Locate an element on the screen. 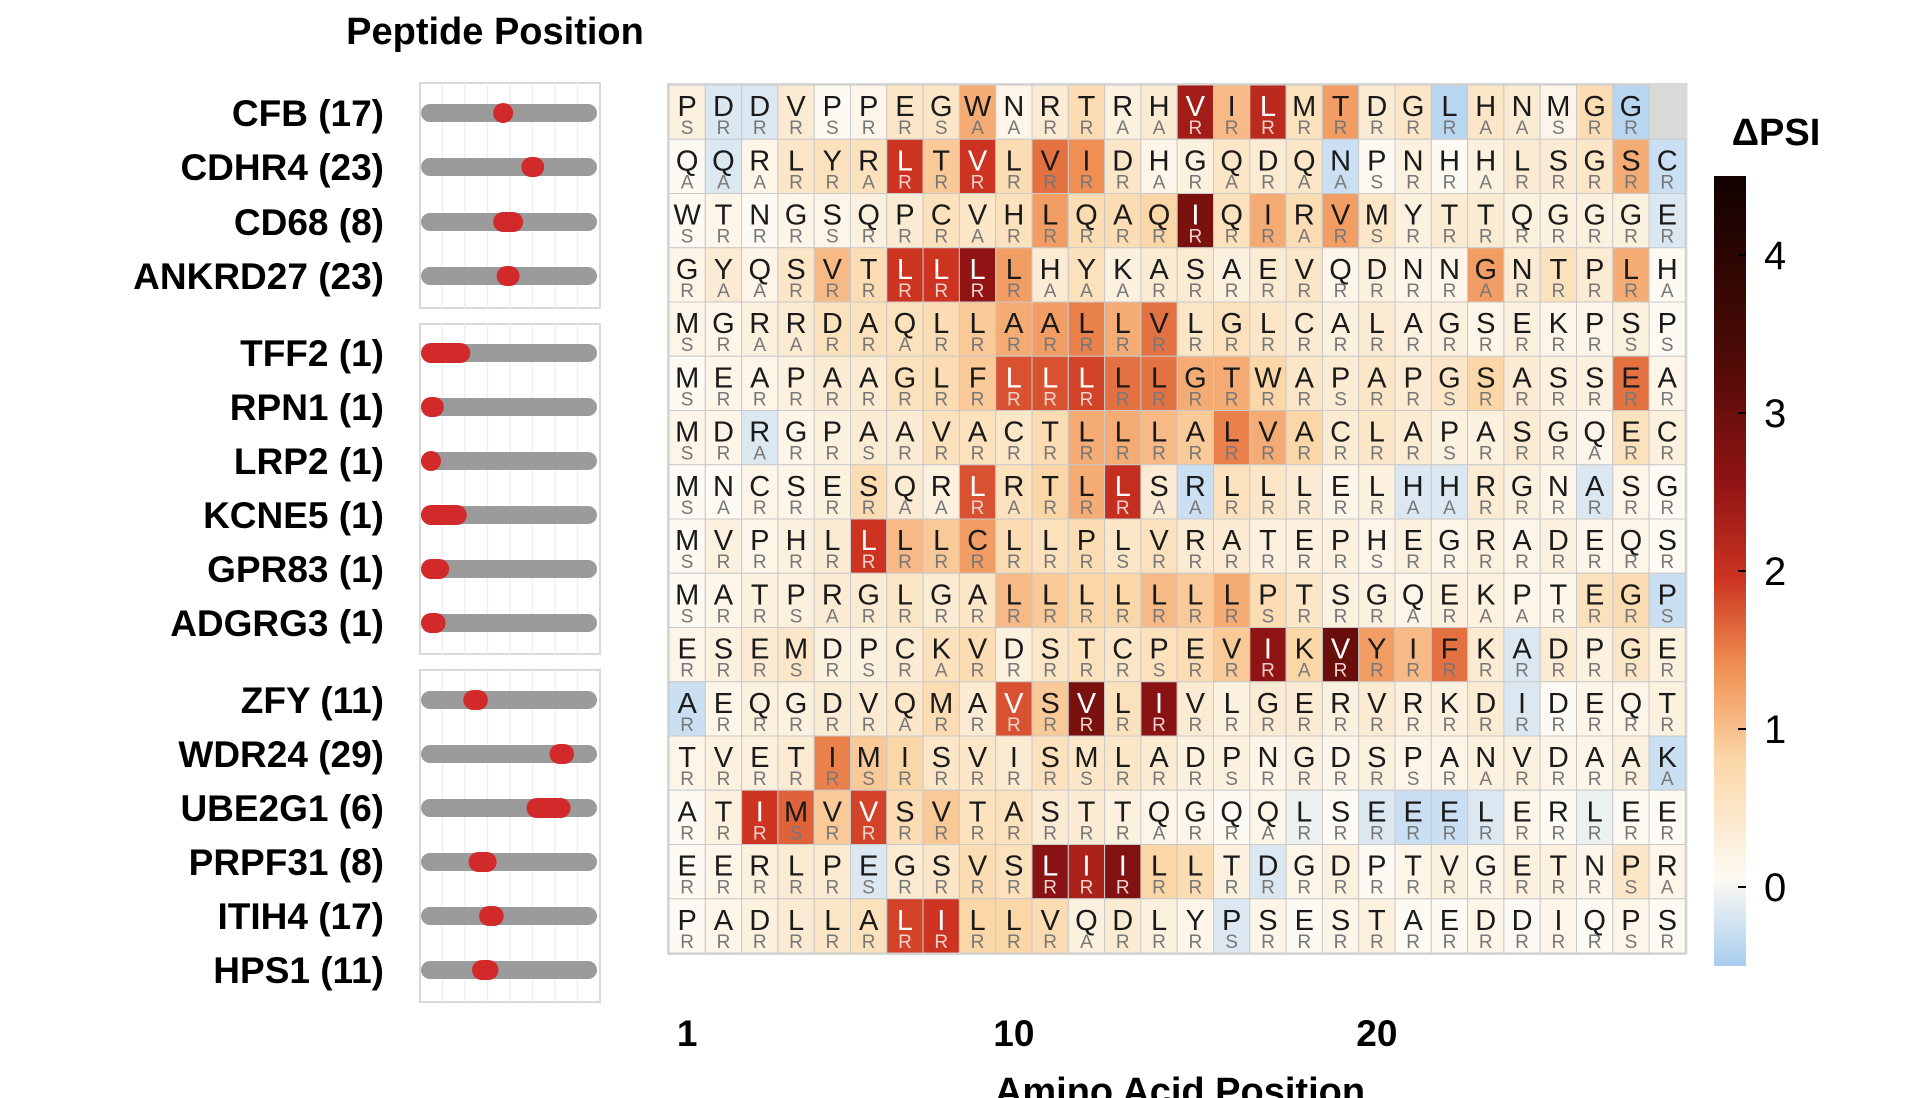  protein-bar is located at coordinates (509, 623).